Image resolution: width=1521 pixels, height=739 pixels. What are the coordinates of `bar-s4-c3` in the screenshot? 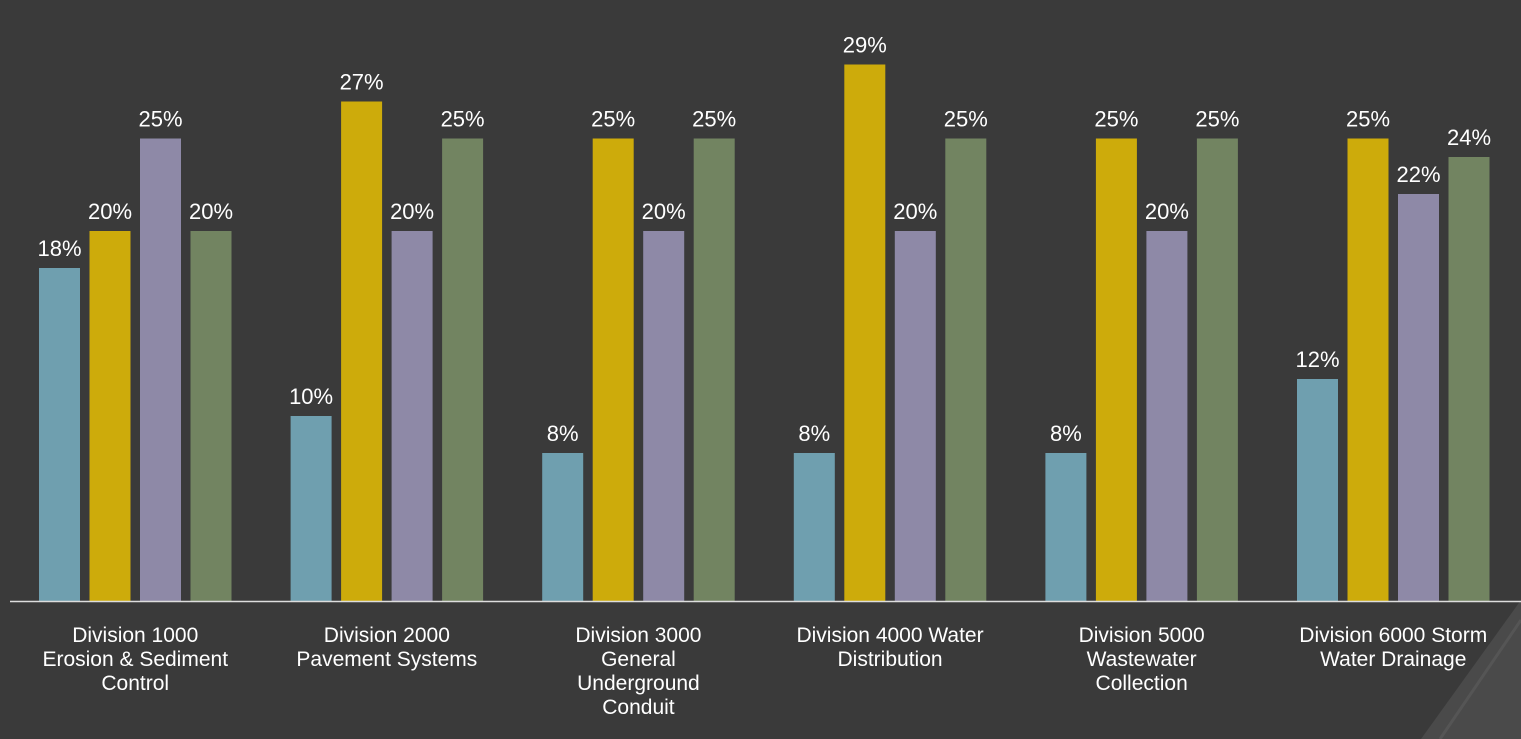 It's located at (714, 369).